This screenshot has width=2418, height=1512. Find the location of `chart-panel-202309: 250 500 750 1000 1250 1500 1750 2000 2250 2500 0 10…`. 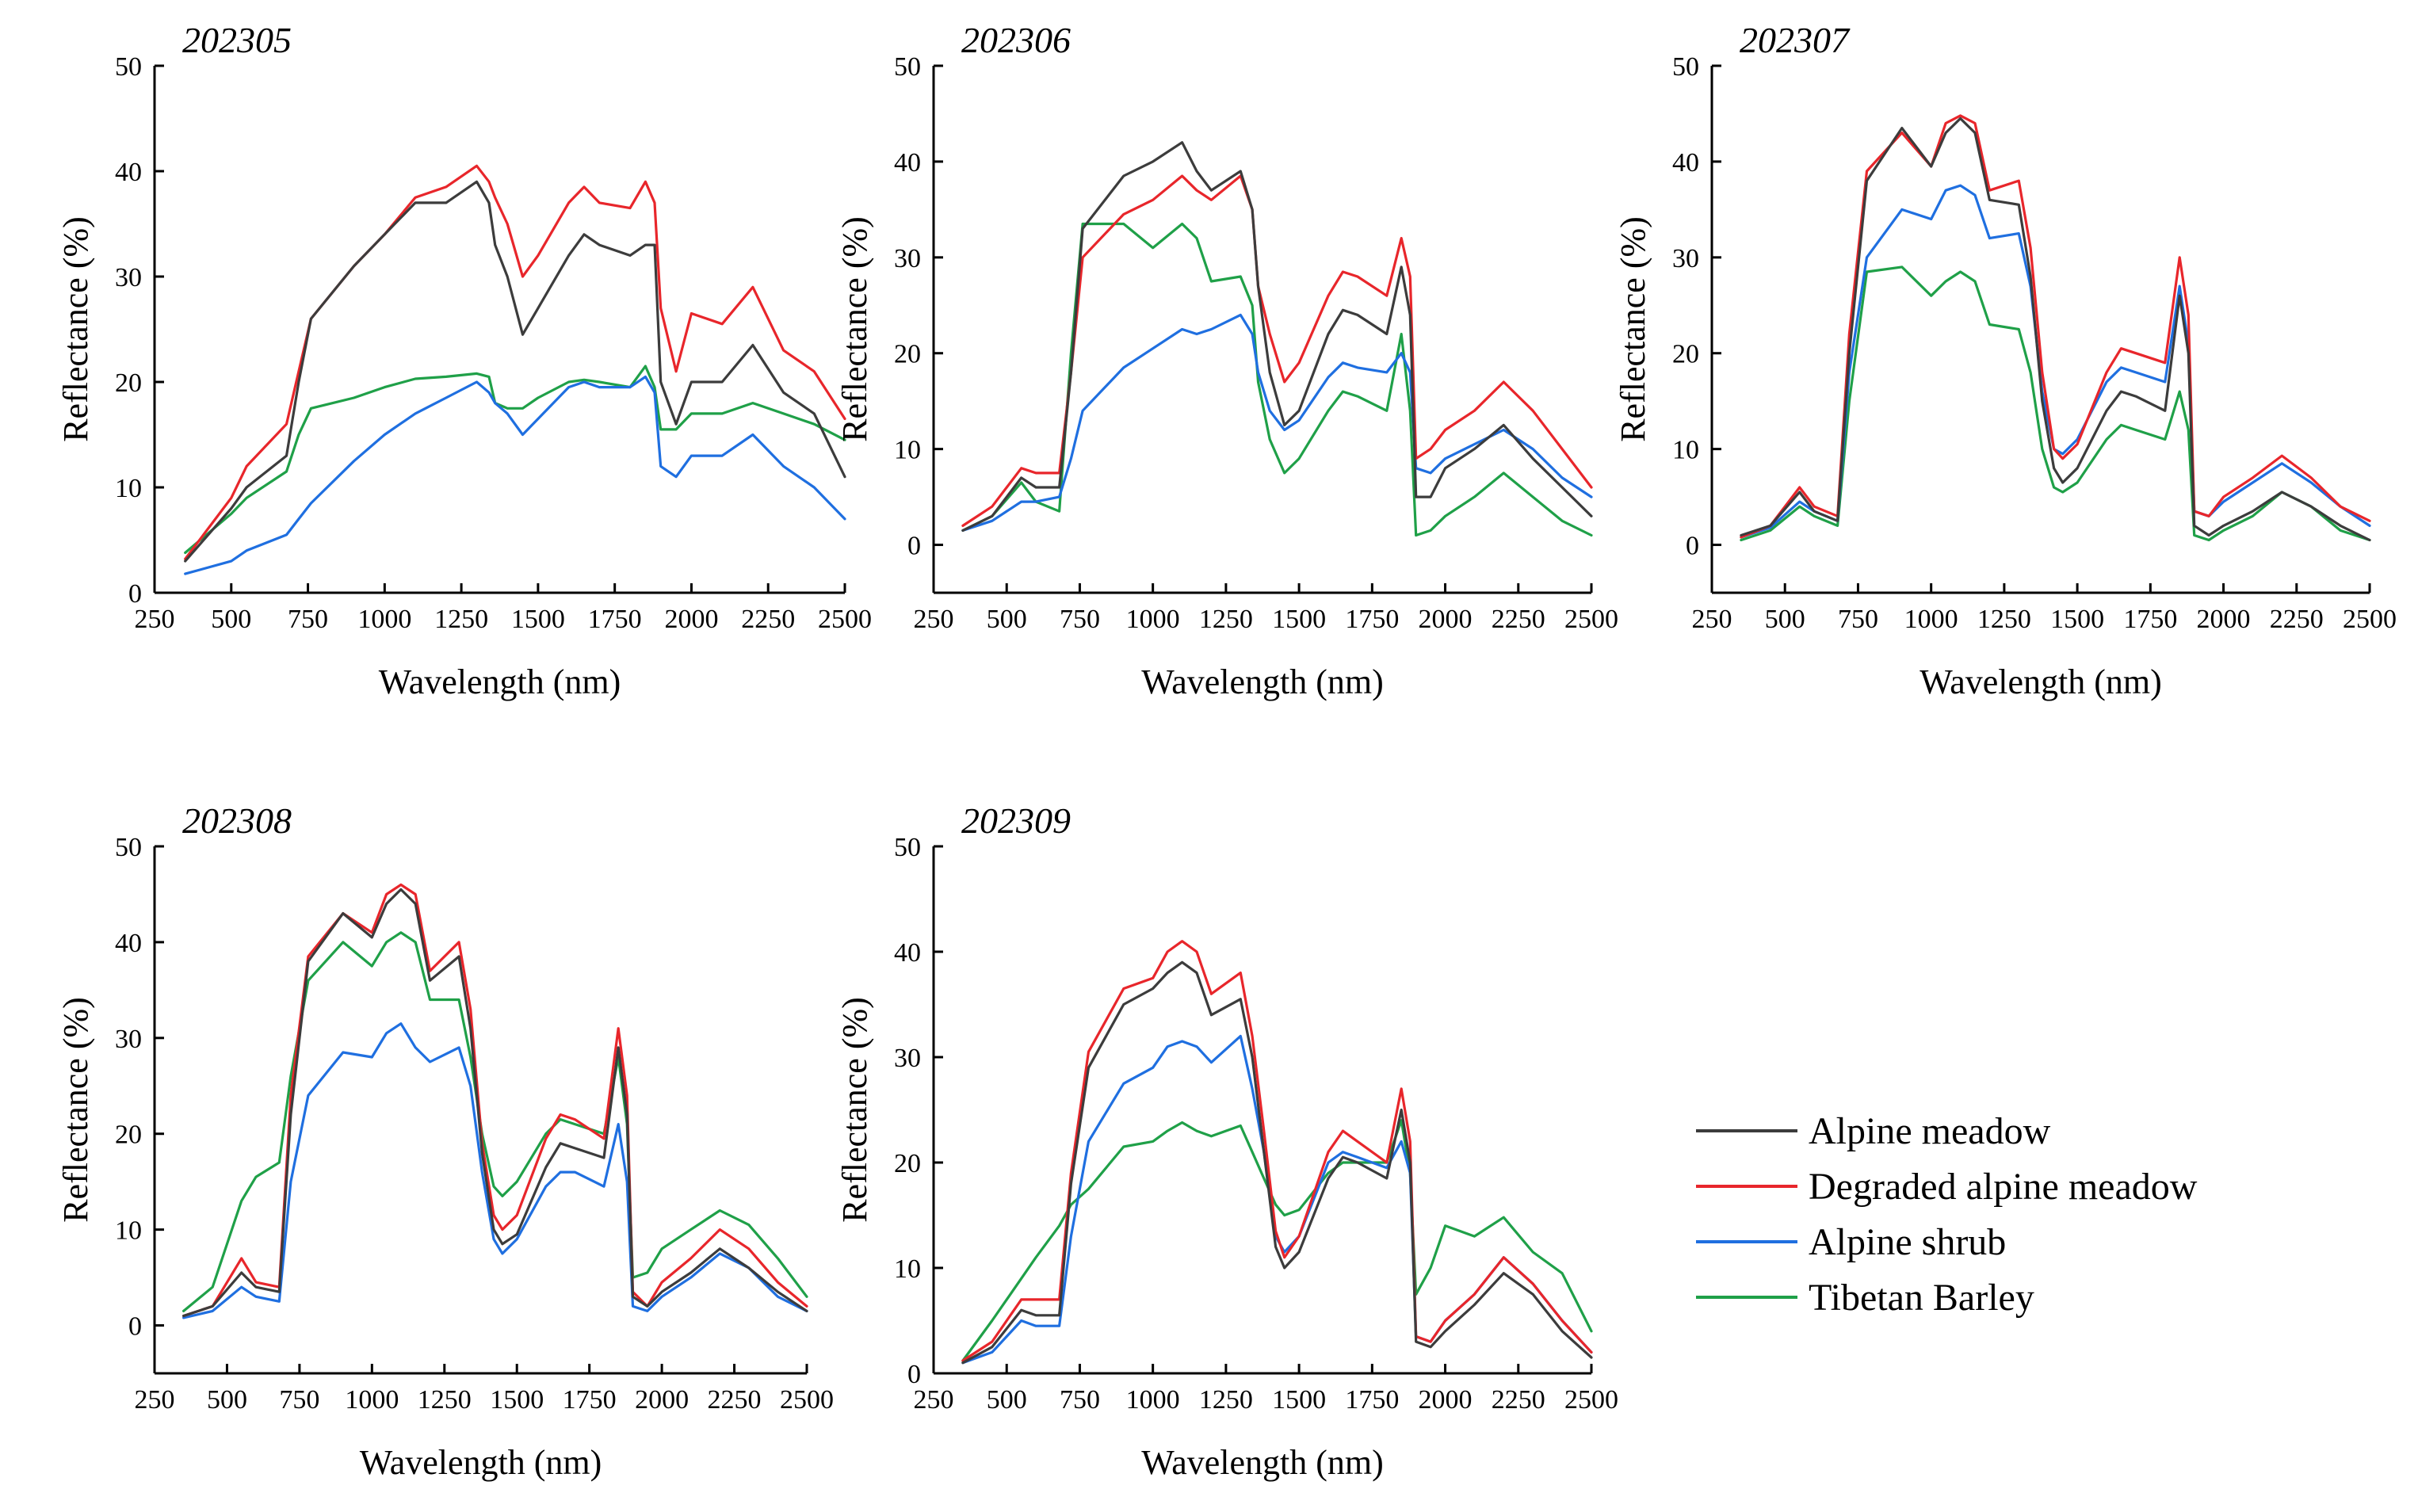

chart-panel-202309: 250 500 750 1000 1250 1500 1750 2000 2250 2500 0 10… is located at coordinates (1226, 1141).